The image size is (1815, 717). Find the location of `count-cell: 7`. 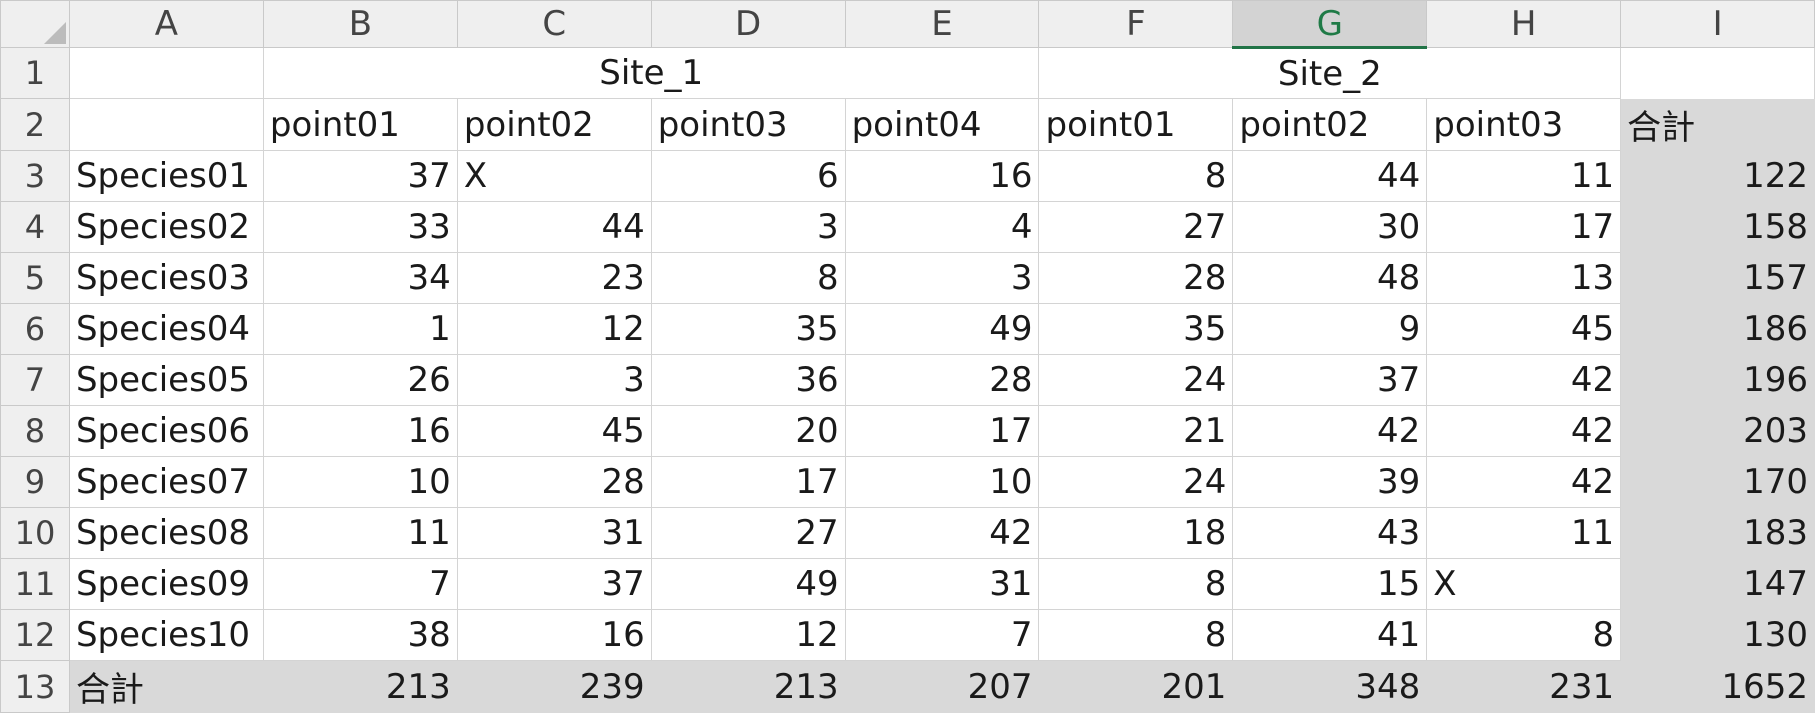

count-cell: 7 is located at coordinates (942, 635).